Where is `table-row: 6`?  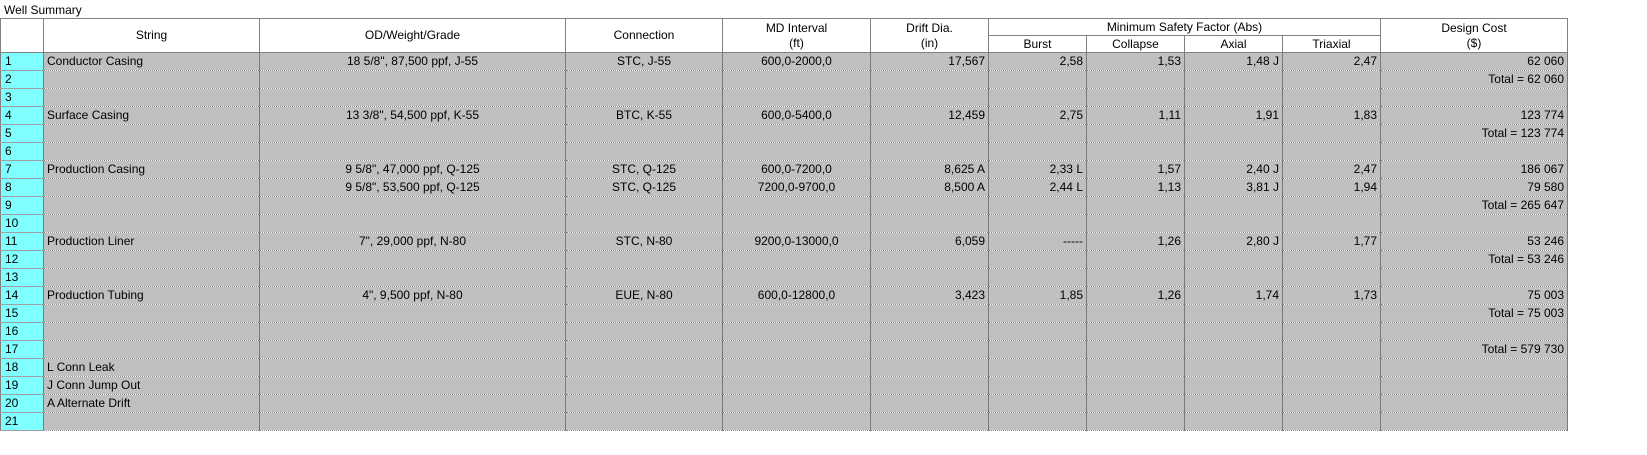 table-row: 6 is located at coordinates (784, 151).